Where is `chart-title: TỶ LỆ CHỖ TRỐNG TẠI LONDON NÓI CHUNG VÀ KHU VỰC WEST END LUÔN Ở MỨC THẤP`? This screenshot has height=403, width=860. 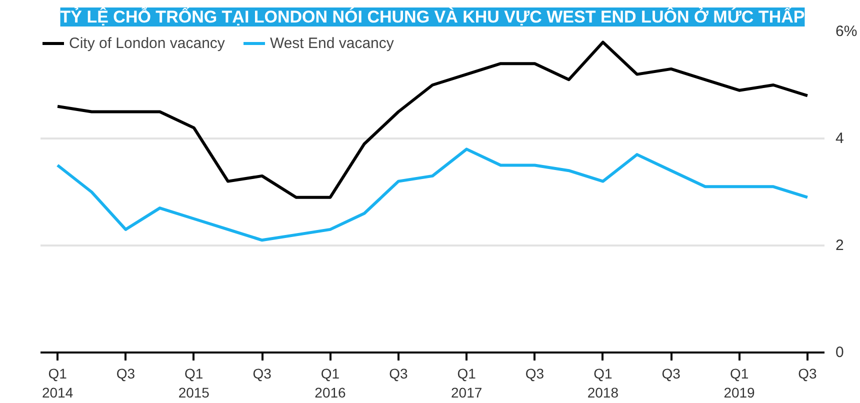
chart-title: TỶ LỆ CHỖ TRỐNG TẠI LONDON NÓI CHUNG VÀ KHU VỰC WEST END LUÔN Ở MỨC THẤP is located at coordinates (432, 16).